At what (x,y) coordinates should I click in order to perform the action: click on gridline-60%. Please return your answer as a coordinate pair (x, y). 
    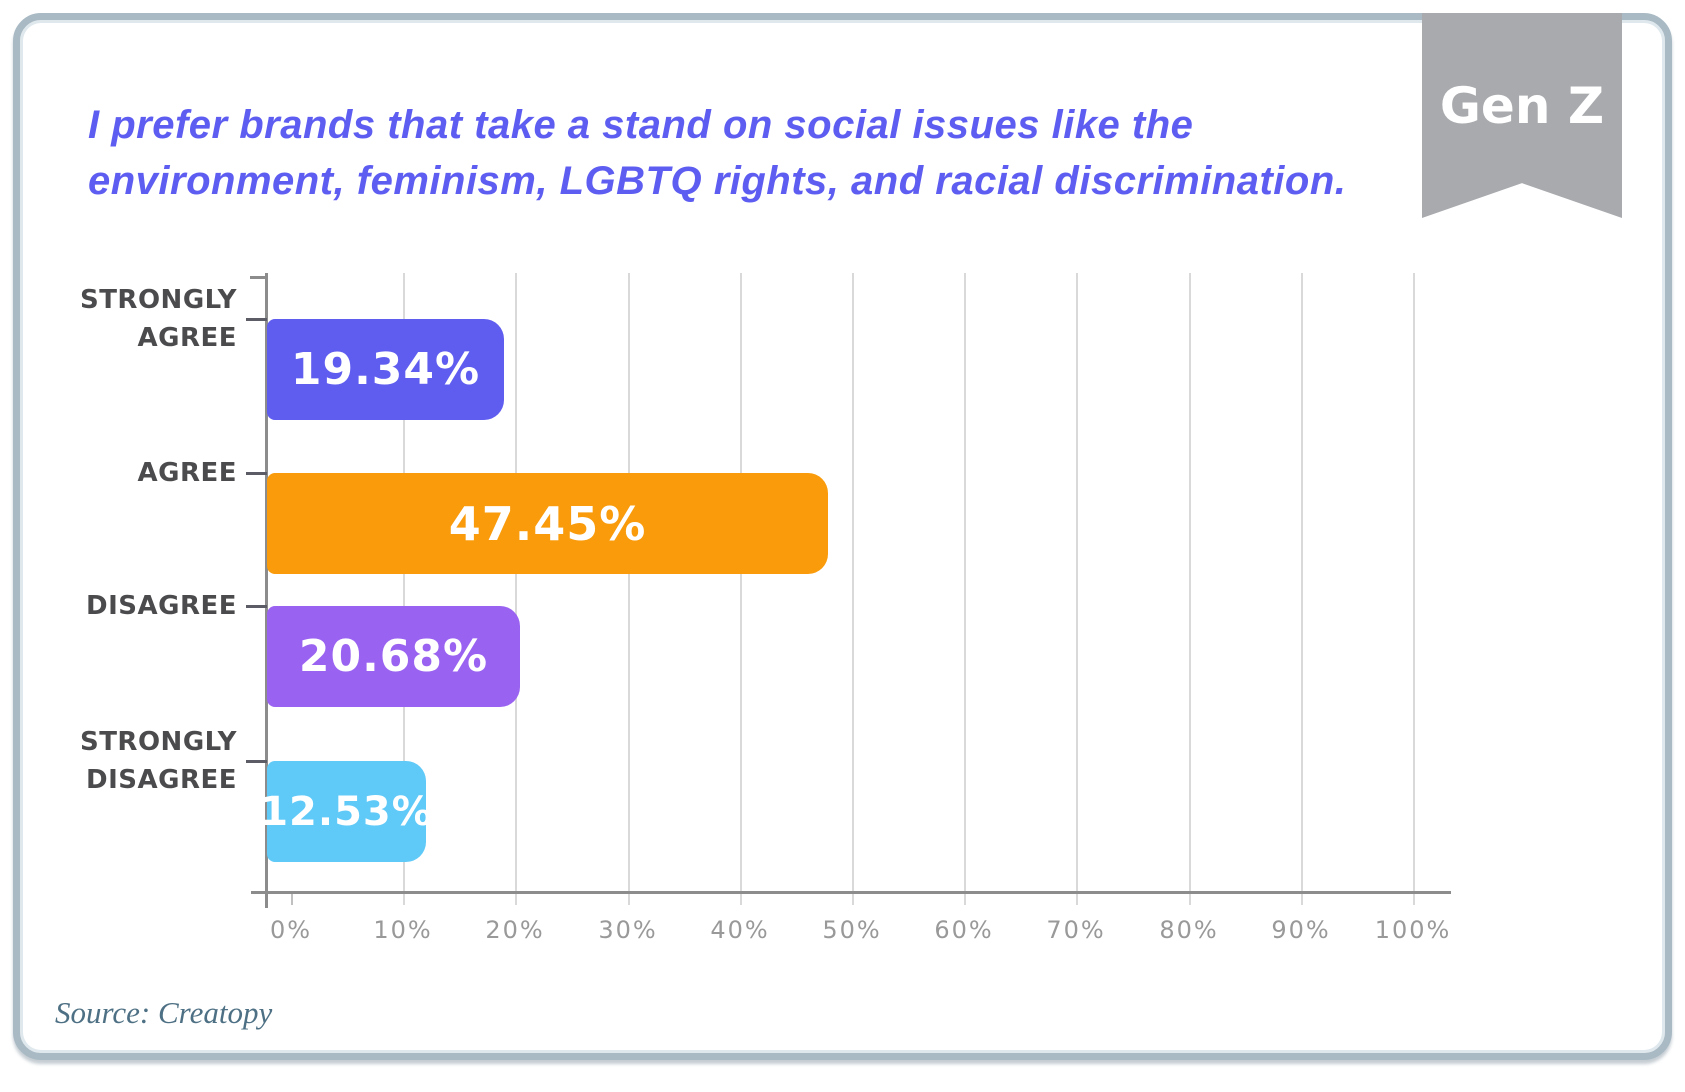
    Looking at the image, I should click on (965, 589).